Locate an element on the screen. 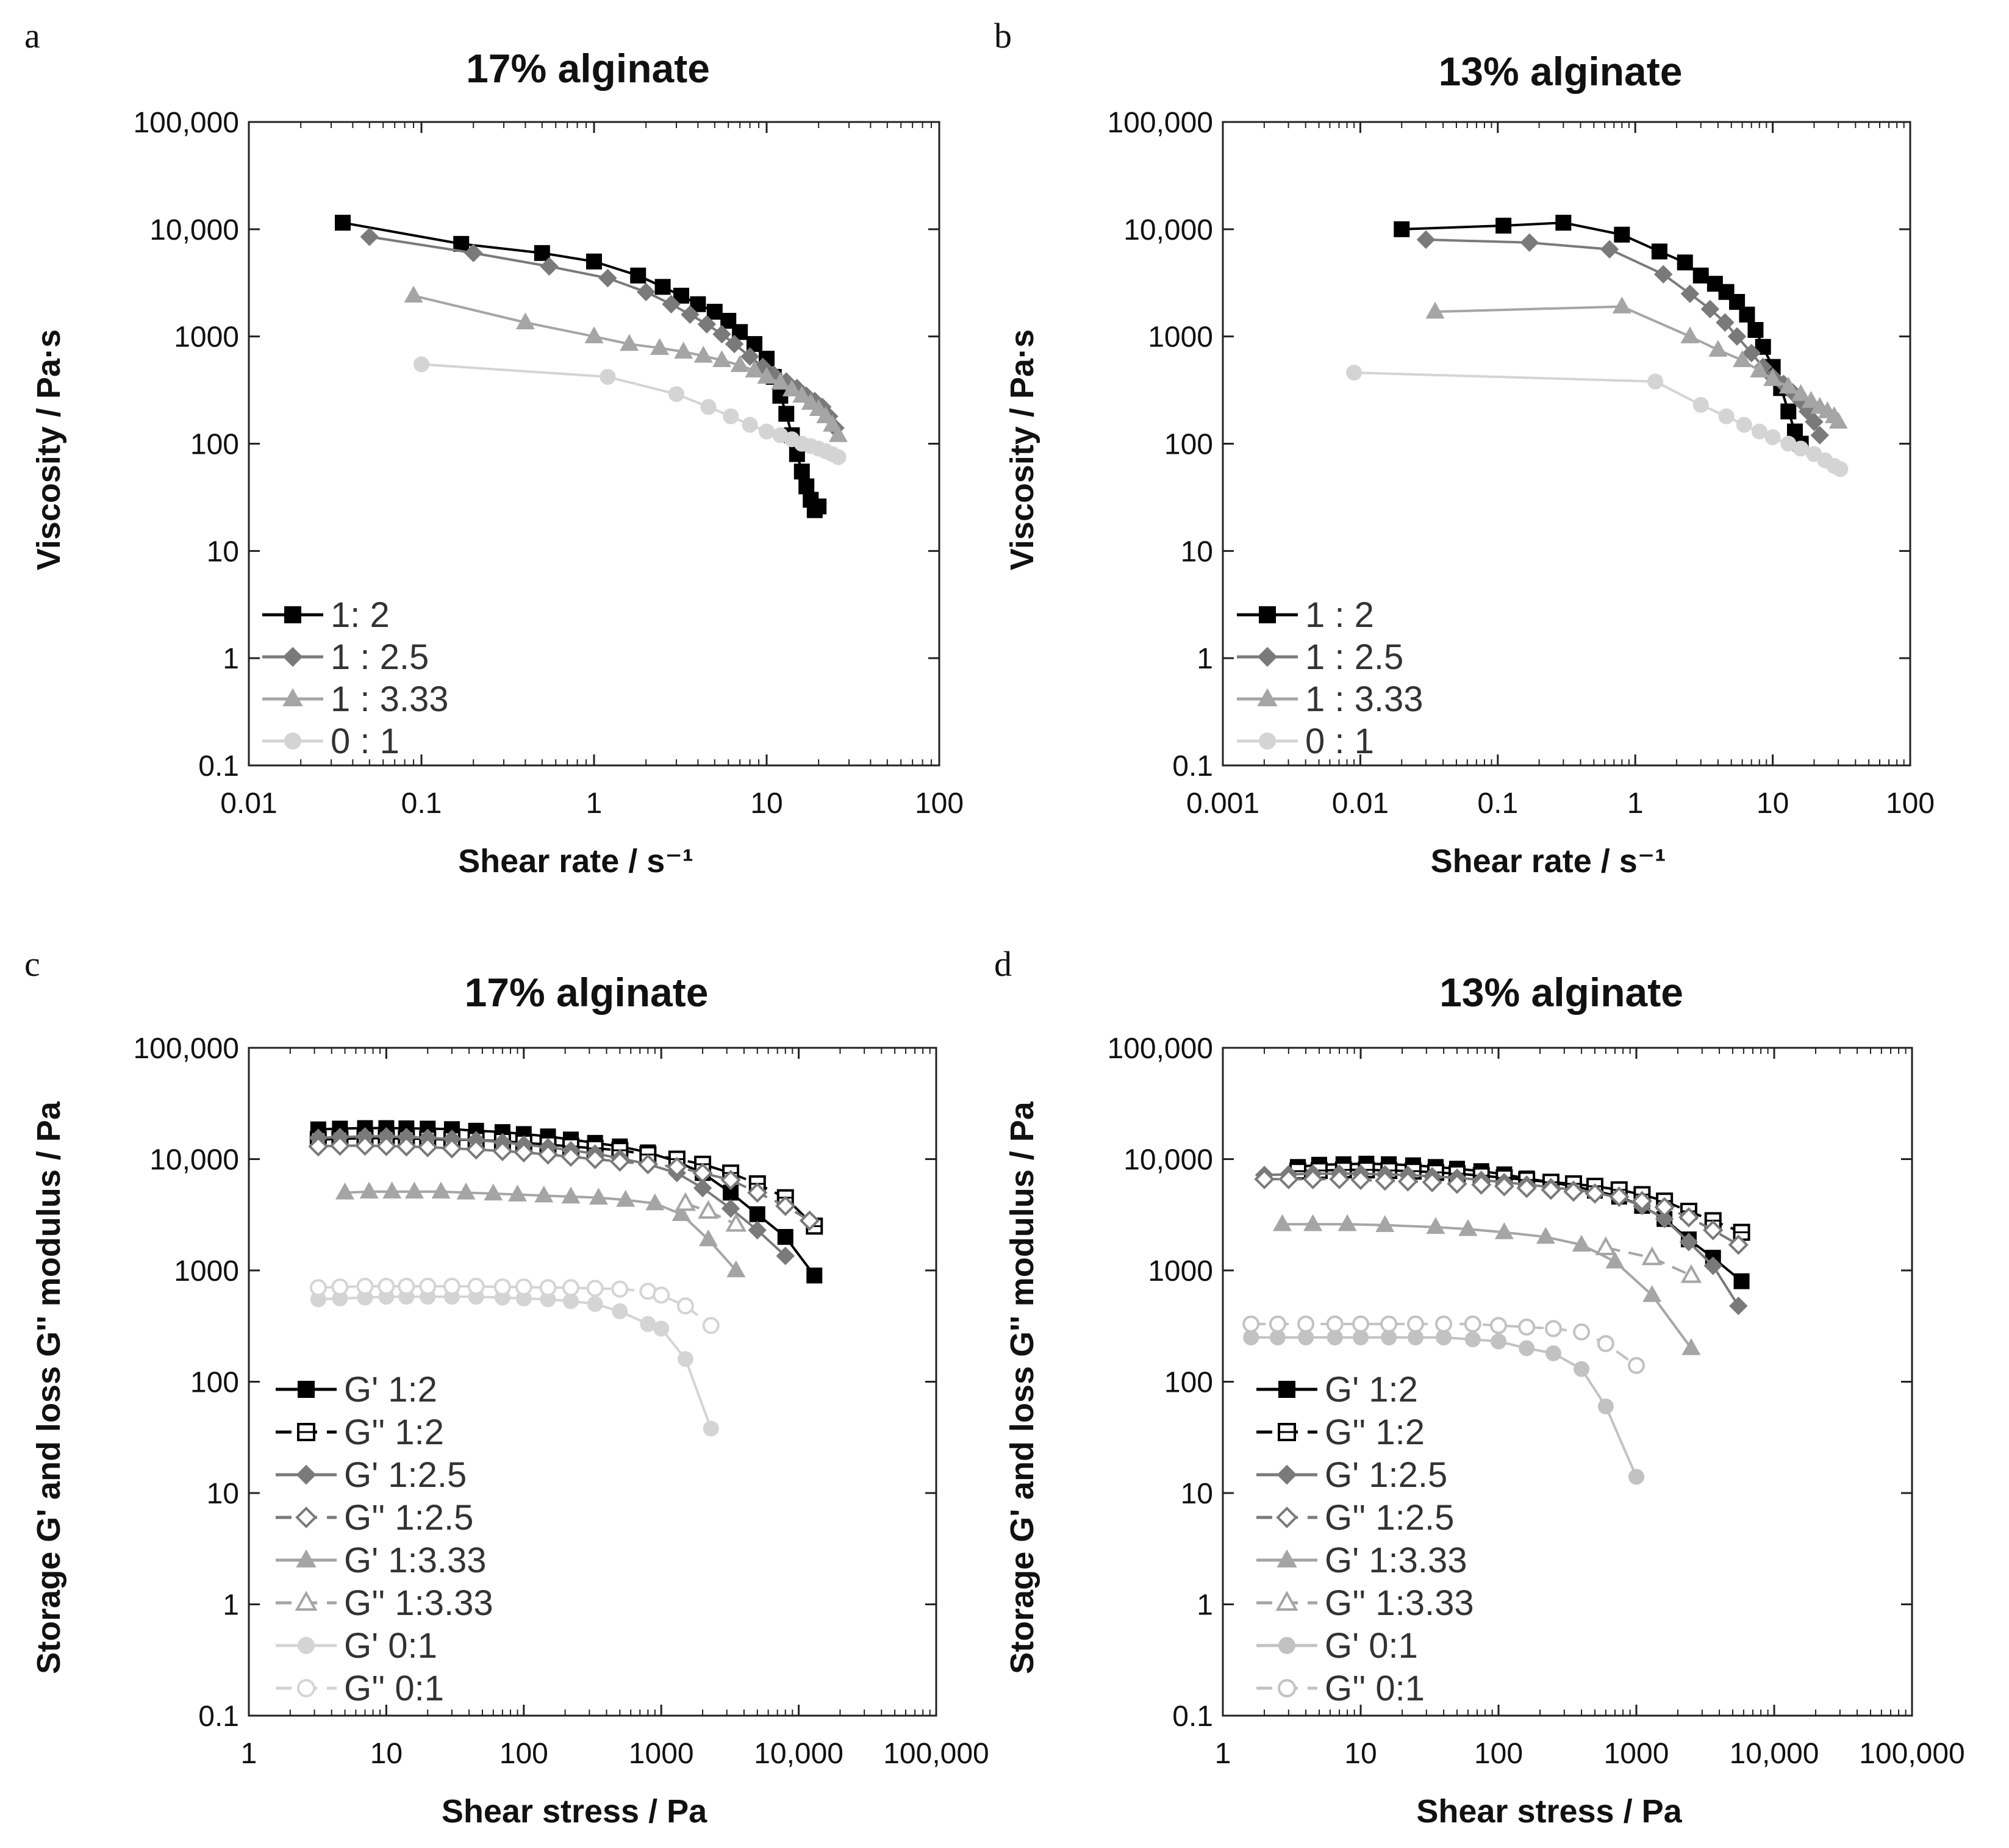 Image resolution: width=2009 pixels, height=1848 pixels. legend-label: G' 1:2.5 is located at coordinates (1386, 1475).